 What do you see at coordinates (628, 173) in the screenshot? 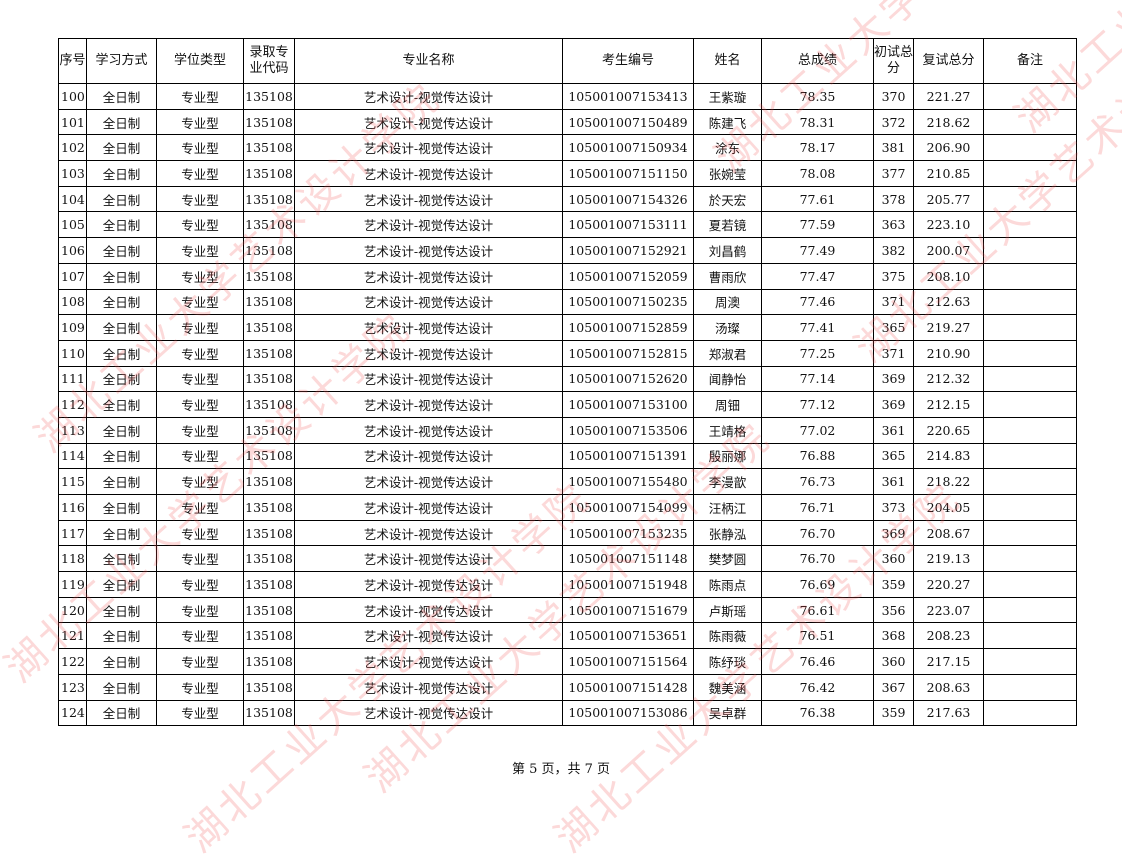
I see `cell-candidate-id: 105001007151150` at bounding box center [628, 173].